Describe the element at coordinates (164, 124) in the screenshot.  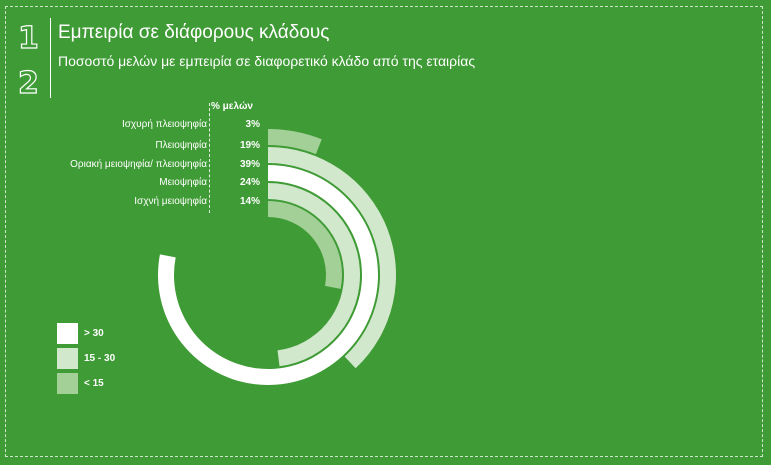
I see `category-label: Ισχυρή πλειοψηφία` at that location.